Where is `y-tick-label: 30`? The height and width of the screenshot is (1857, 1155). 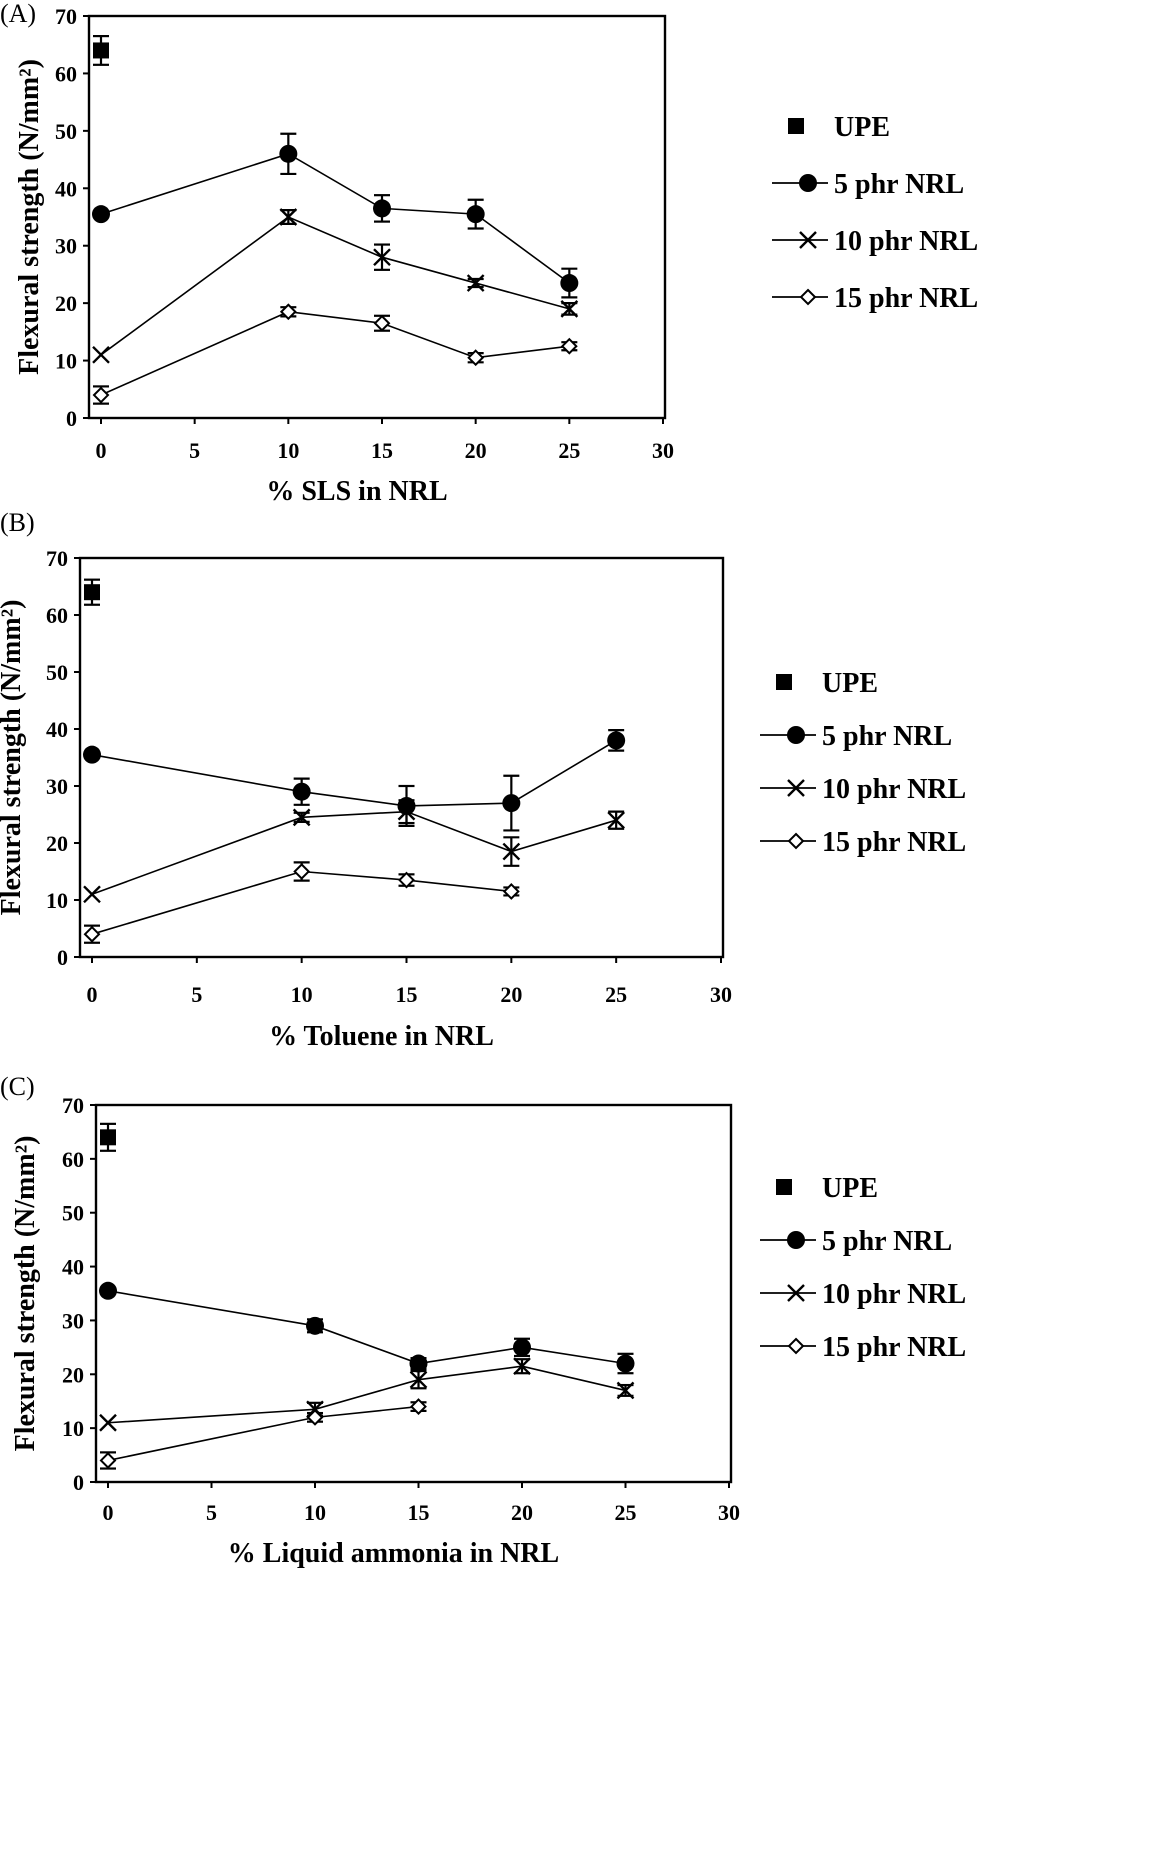 y-tick-label: 30 is located at coordinates (66, 246).